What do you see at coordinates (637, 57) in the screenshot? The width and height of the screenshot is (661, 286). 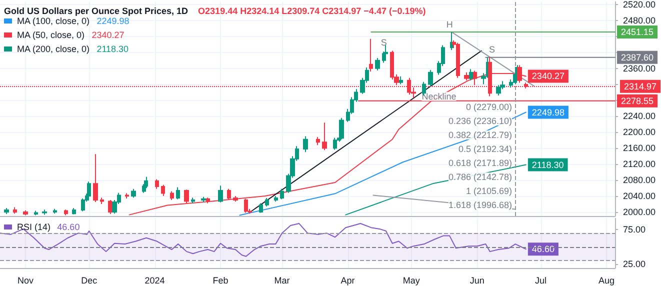 I see `data-label: 2387.60` at bounding box center [637, 57].